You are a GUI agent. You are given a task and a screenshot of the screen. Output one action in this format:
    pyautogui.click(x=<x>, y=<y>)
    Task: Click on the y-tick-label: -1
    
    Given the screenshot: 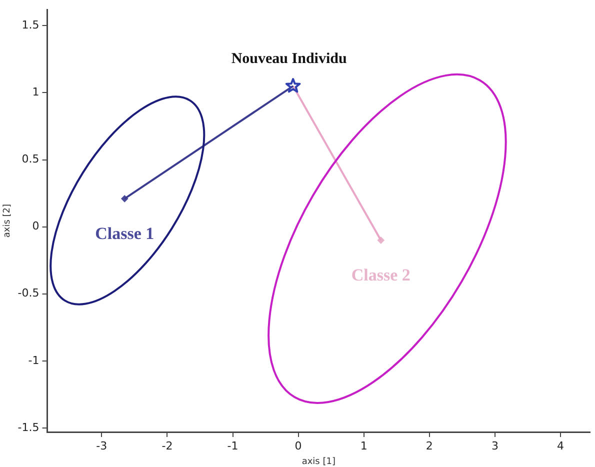 What is the action you would take?
    pyautogui.click(x=34, y=360)
    